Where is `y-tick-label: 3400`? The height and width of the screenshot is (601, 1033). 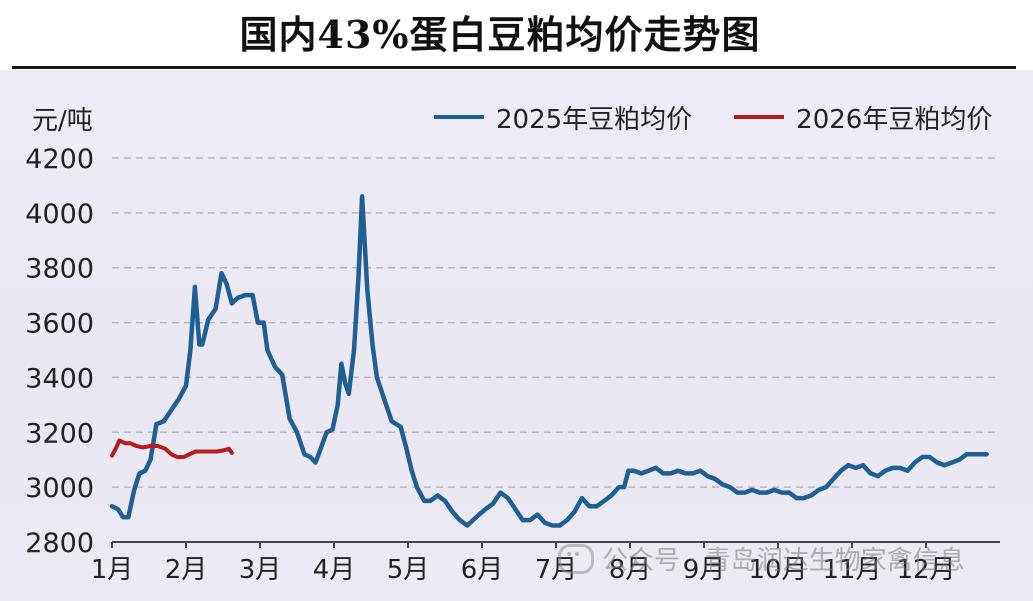 y-tick-label: 3400 is located at coordinates (59, 378).